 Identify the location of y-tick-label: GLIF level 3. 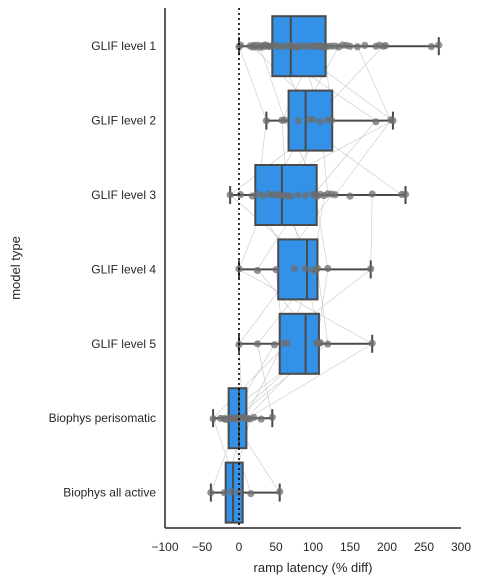
(123, 195).